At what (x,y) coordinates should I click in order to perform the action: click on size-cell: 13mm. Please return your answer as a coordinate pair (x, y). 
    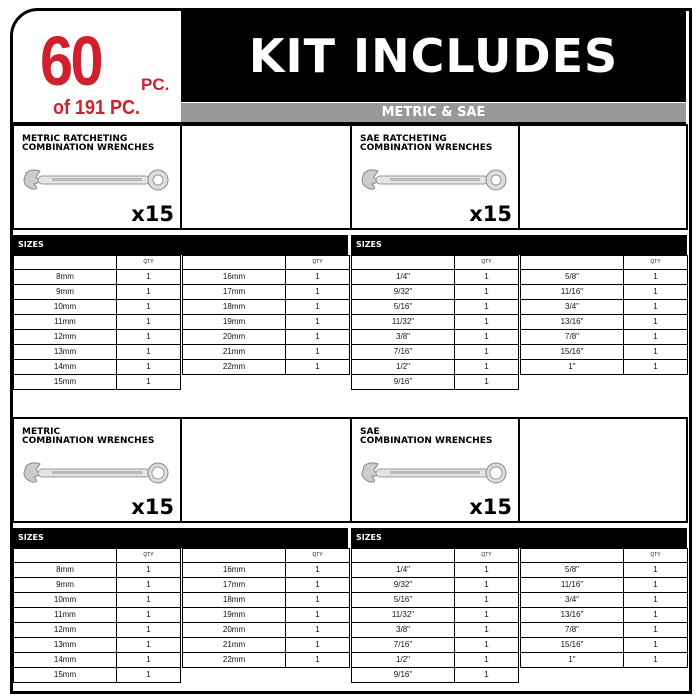
    Looking at the image, I should click on (65, 645).